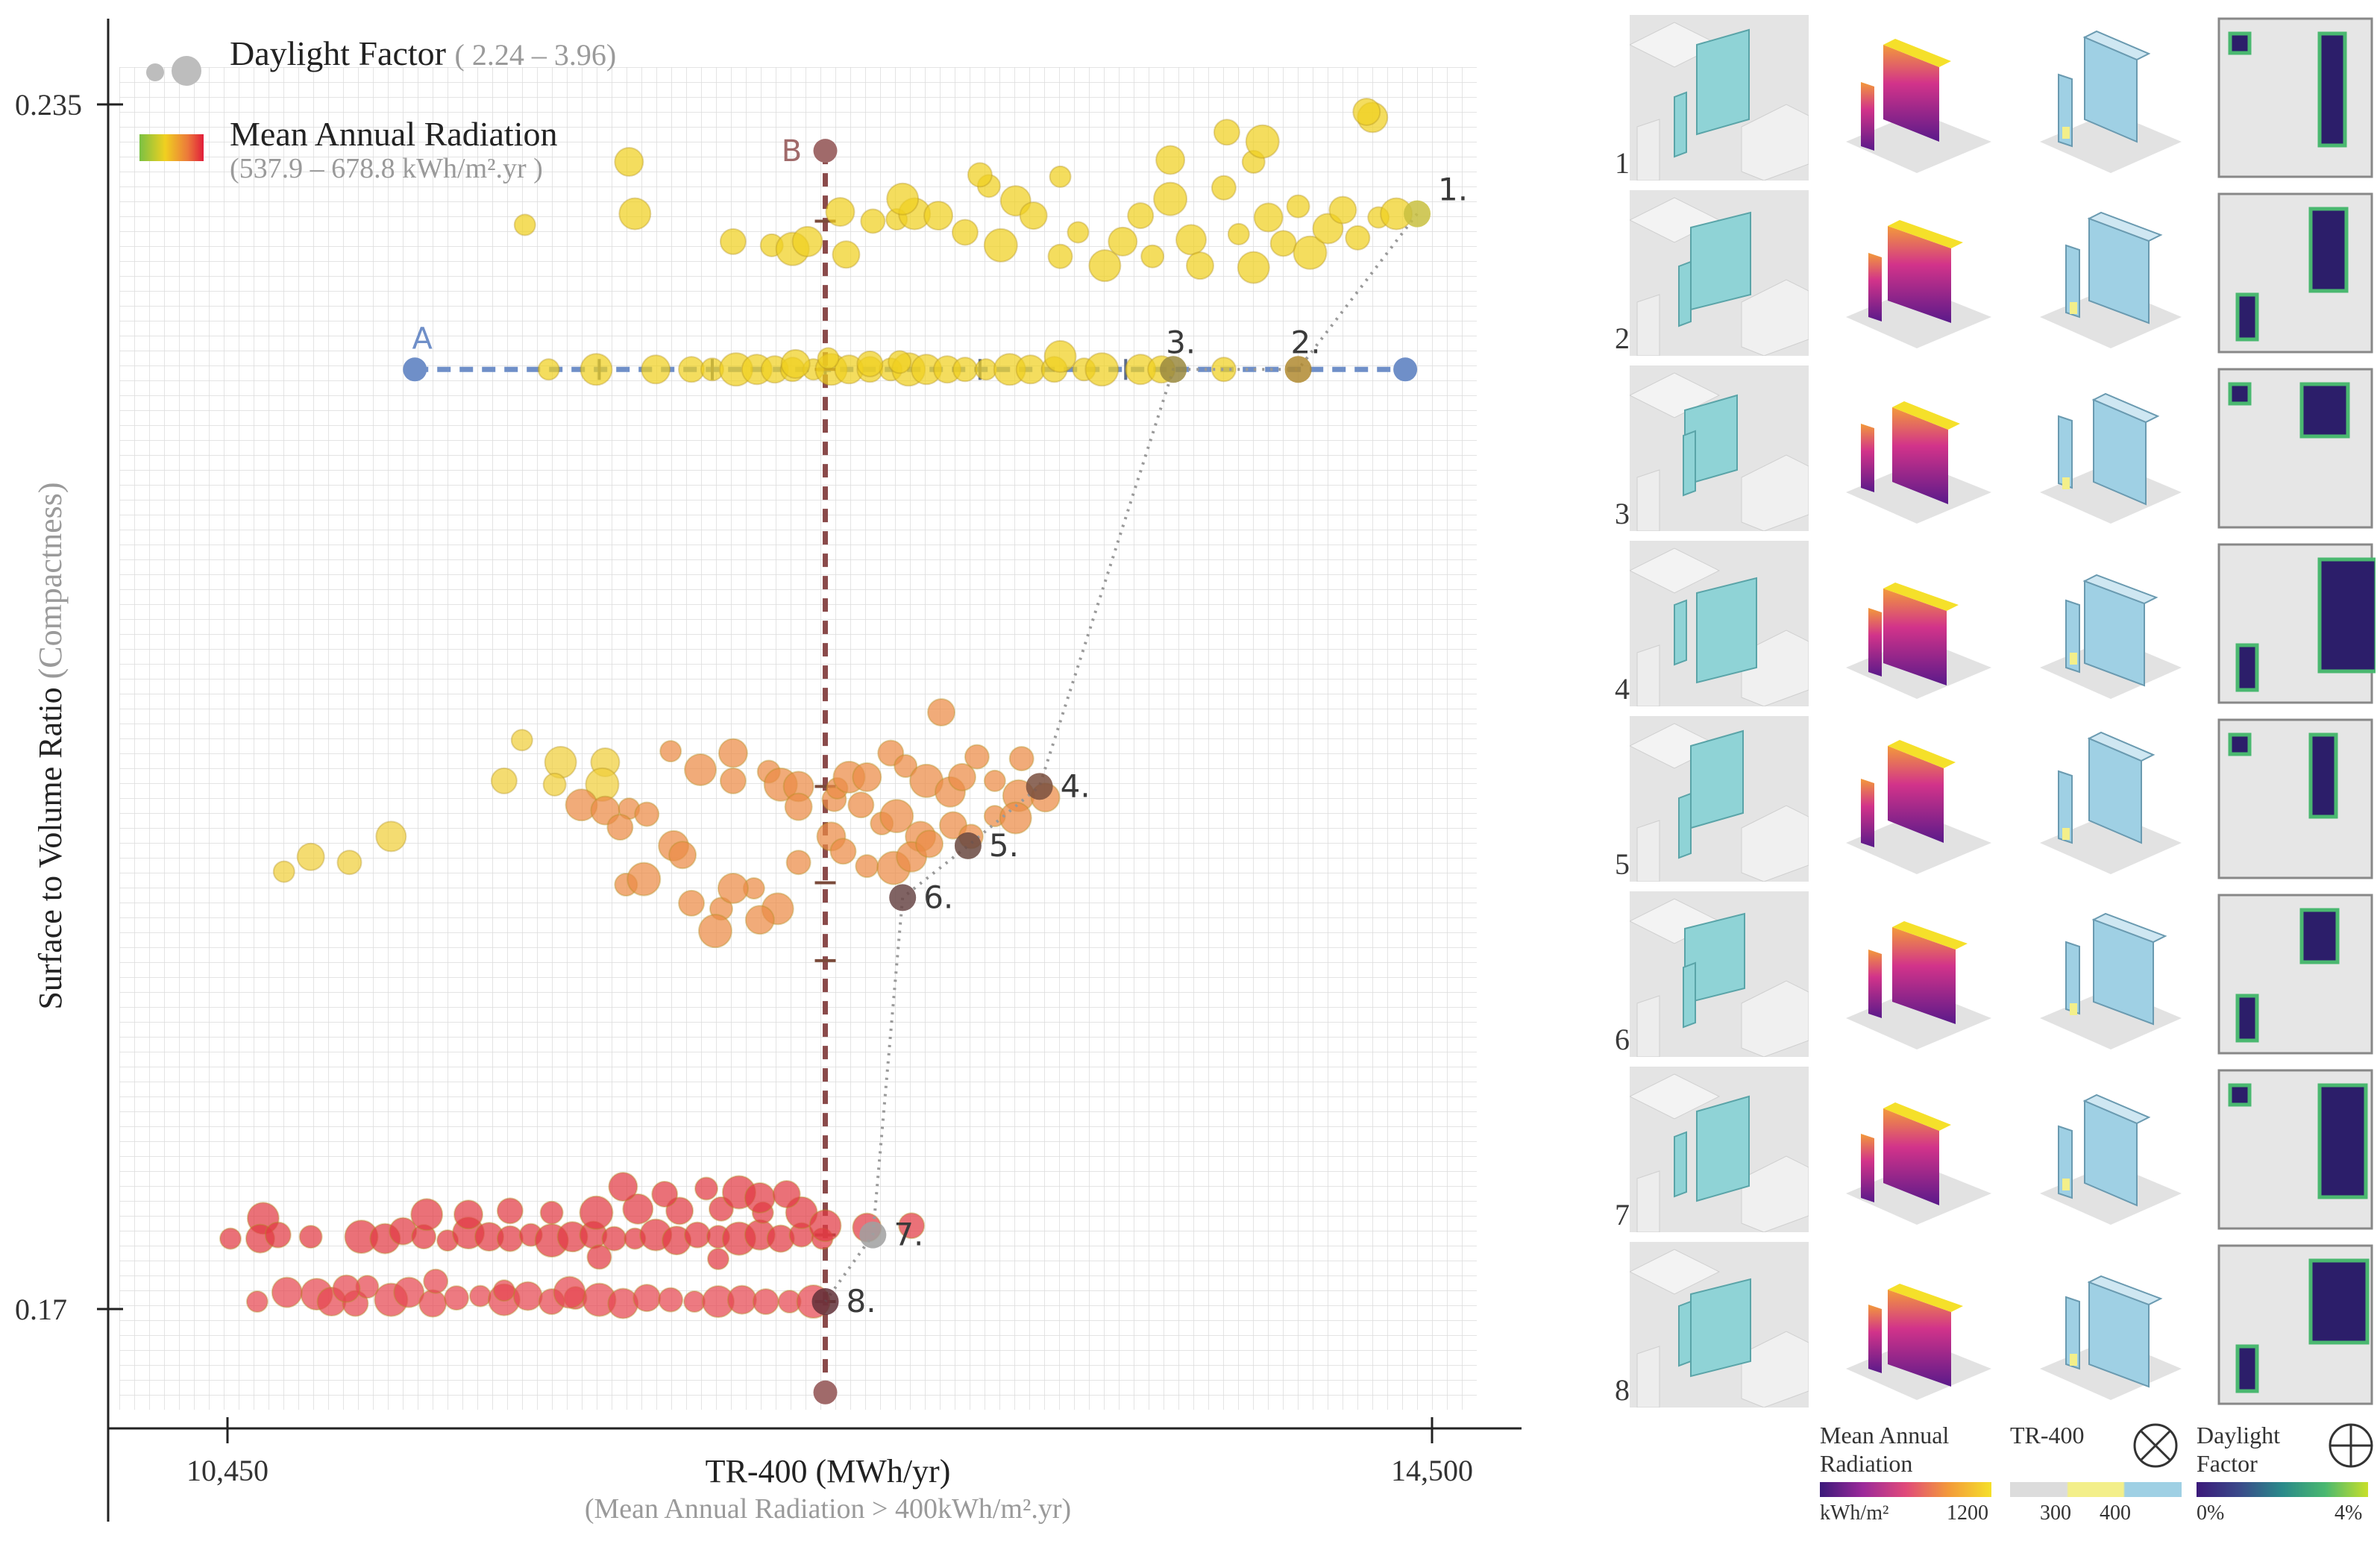  I want to click on highlight-label-6: 6., so click(938, 897).